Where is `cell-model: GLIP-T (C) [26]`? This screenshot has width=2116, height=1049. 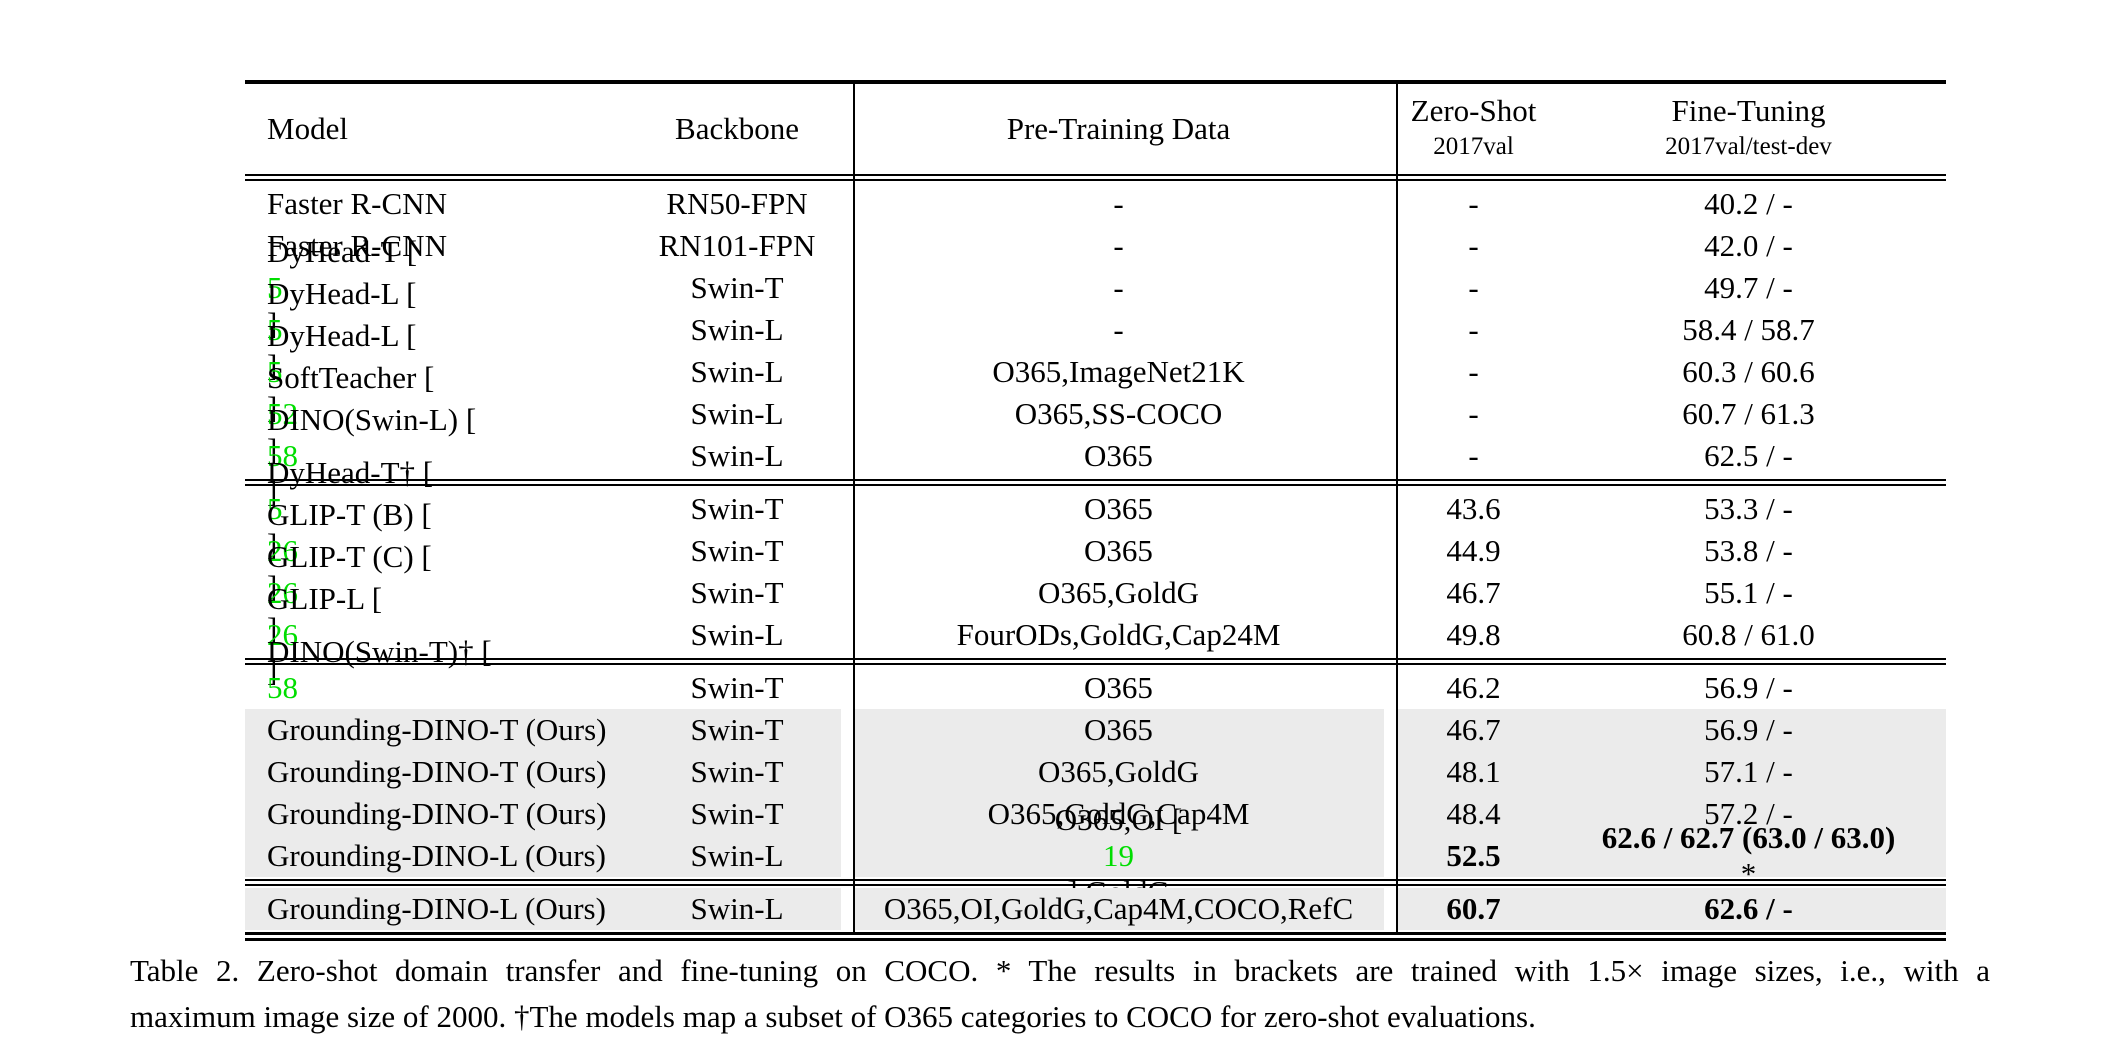 cell-model: GLIP-T (C) [26] is located at coordinates (349, 592).